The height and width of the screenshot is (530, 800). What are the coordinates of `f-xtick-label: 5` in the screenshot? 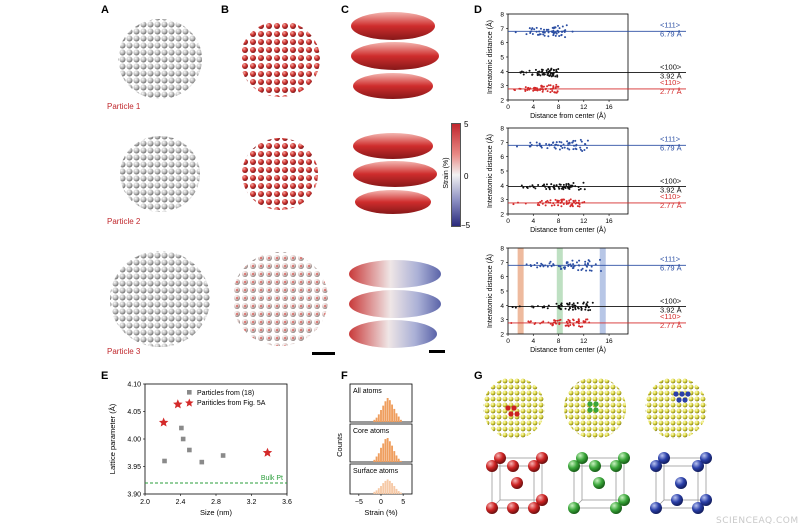 It's located at (403, 502).